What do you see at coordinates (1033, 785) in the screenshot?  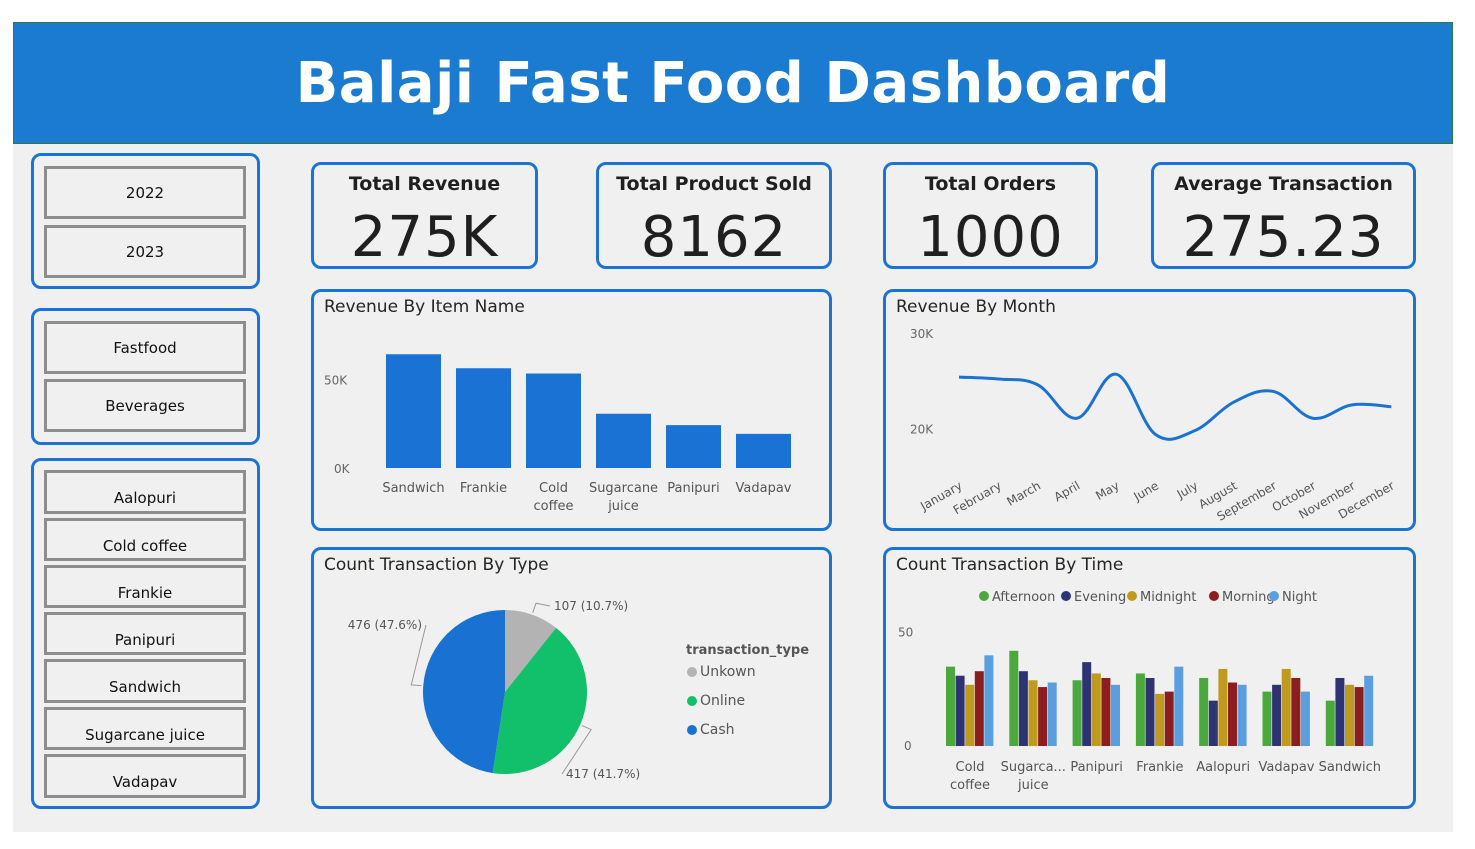 I see `x-tick-label: juice` at bounding box center [1033, 785].